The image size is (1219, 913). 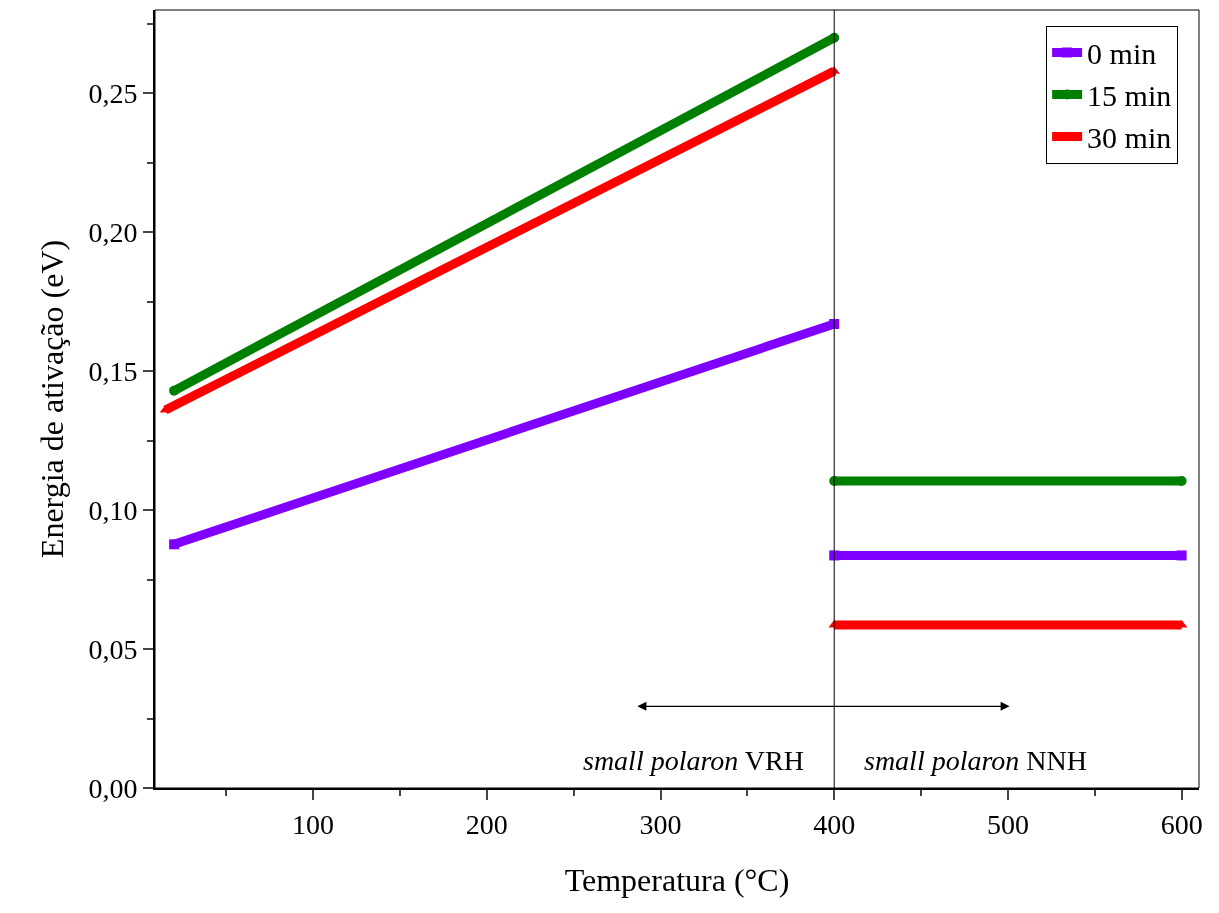 I want to click on y-tick-label: 0,00, so click(x=113, y=788).